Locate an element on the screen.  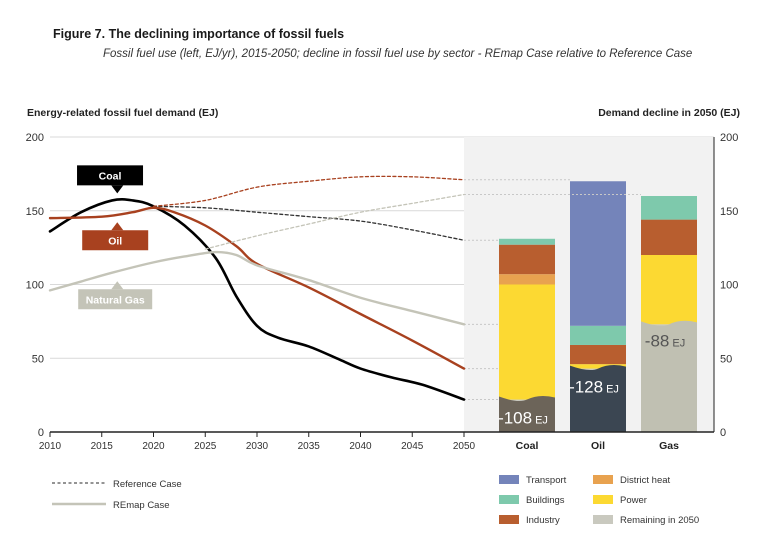
left-chart-title: Energy-related fossil fuel demand (EJ) is located at coordinates (122, 113).